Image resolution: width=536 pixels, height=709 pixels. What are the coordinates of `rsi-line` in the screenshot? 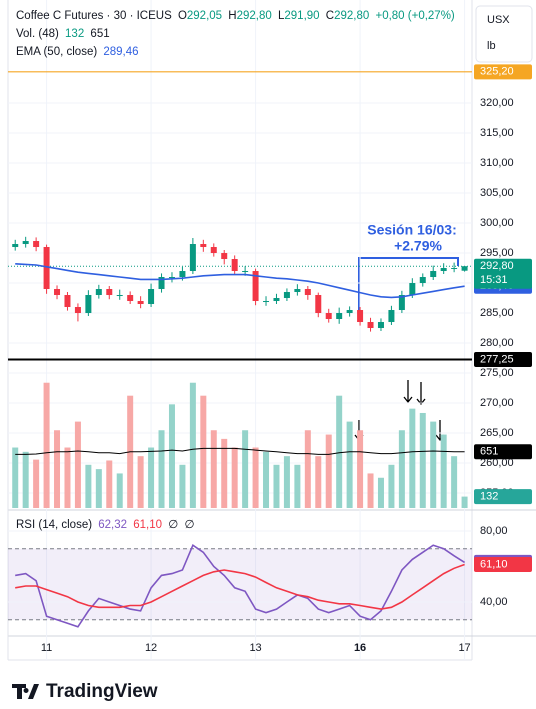 It's located at (240, 585).